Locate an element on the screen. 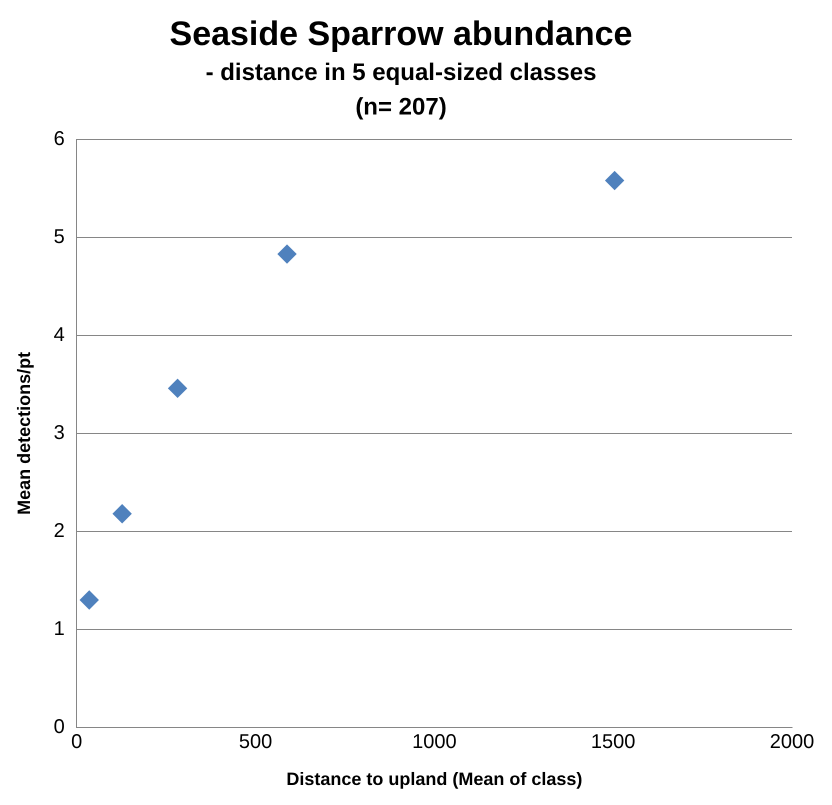 The height and width of the screenshot is (805, 832). x-tick-label: 2000 is located at coordinates (792, 741).